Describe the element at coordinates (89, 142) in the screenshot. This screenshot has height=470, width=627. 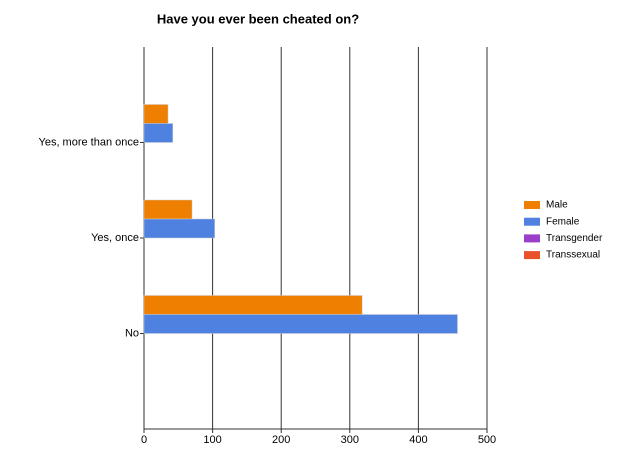
I see `y-tick-label: Yes, more than once` at that location.